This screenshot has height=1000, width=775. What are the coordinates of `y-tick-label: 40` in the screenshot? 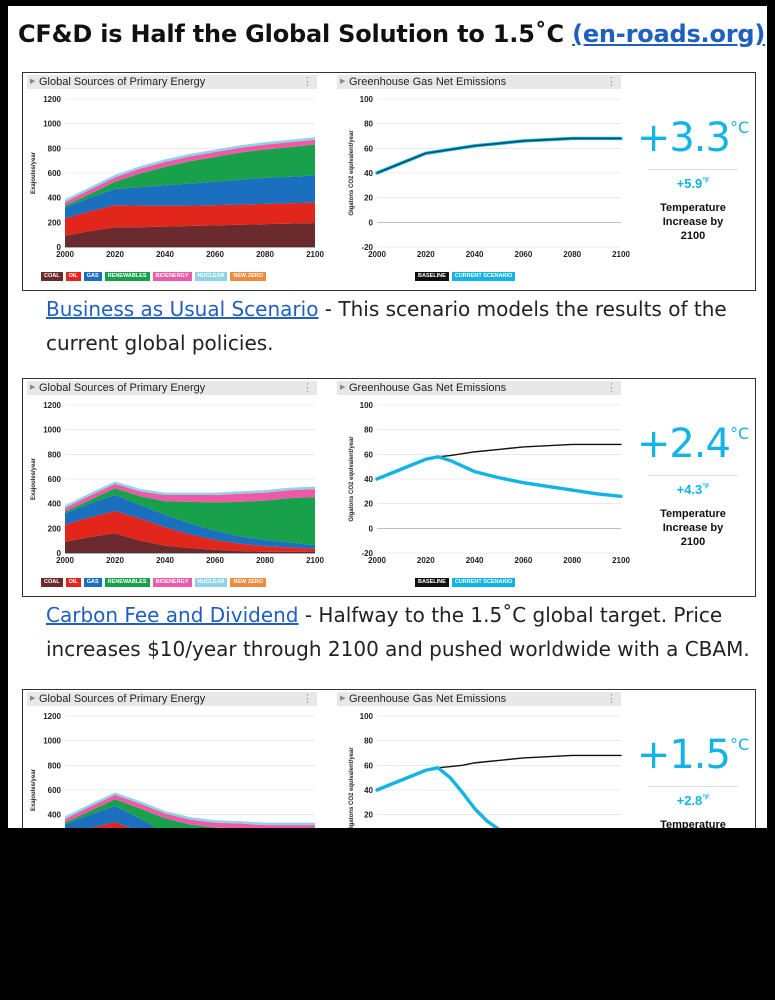 It's located at (368, 790).